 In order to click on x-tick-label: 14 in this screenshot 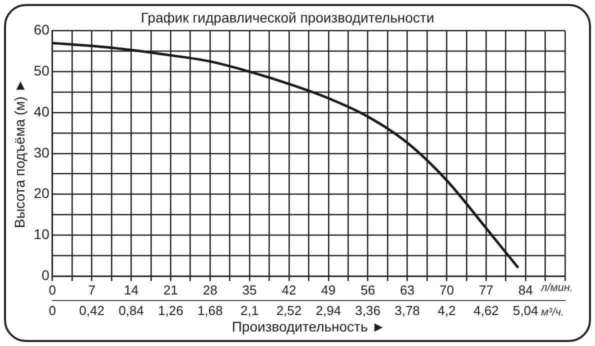, I will do `click(131, 290)`.